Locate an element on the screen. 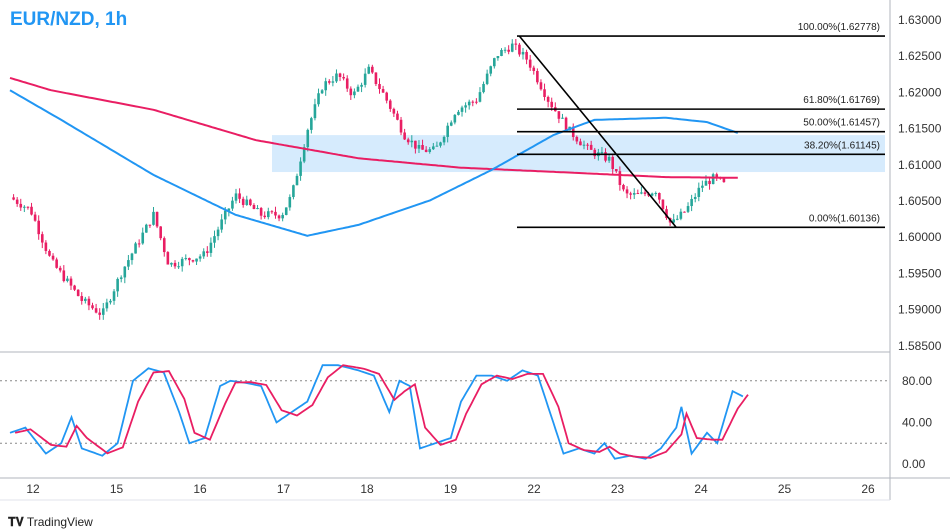  stoch-tick-label: 40.00 is located at coordinates (917, 422).